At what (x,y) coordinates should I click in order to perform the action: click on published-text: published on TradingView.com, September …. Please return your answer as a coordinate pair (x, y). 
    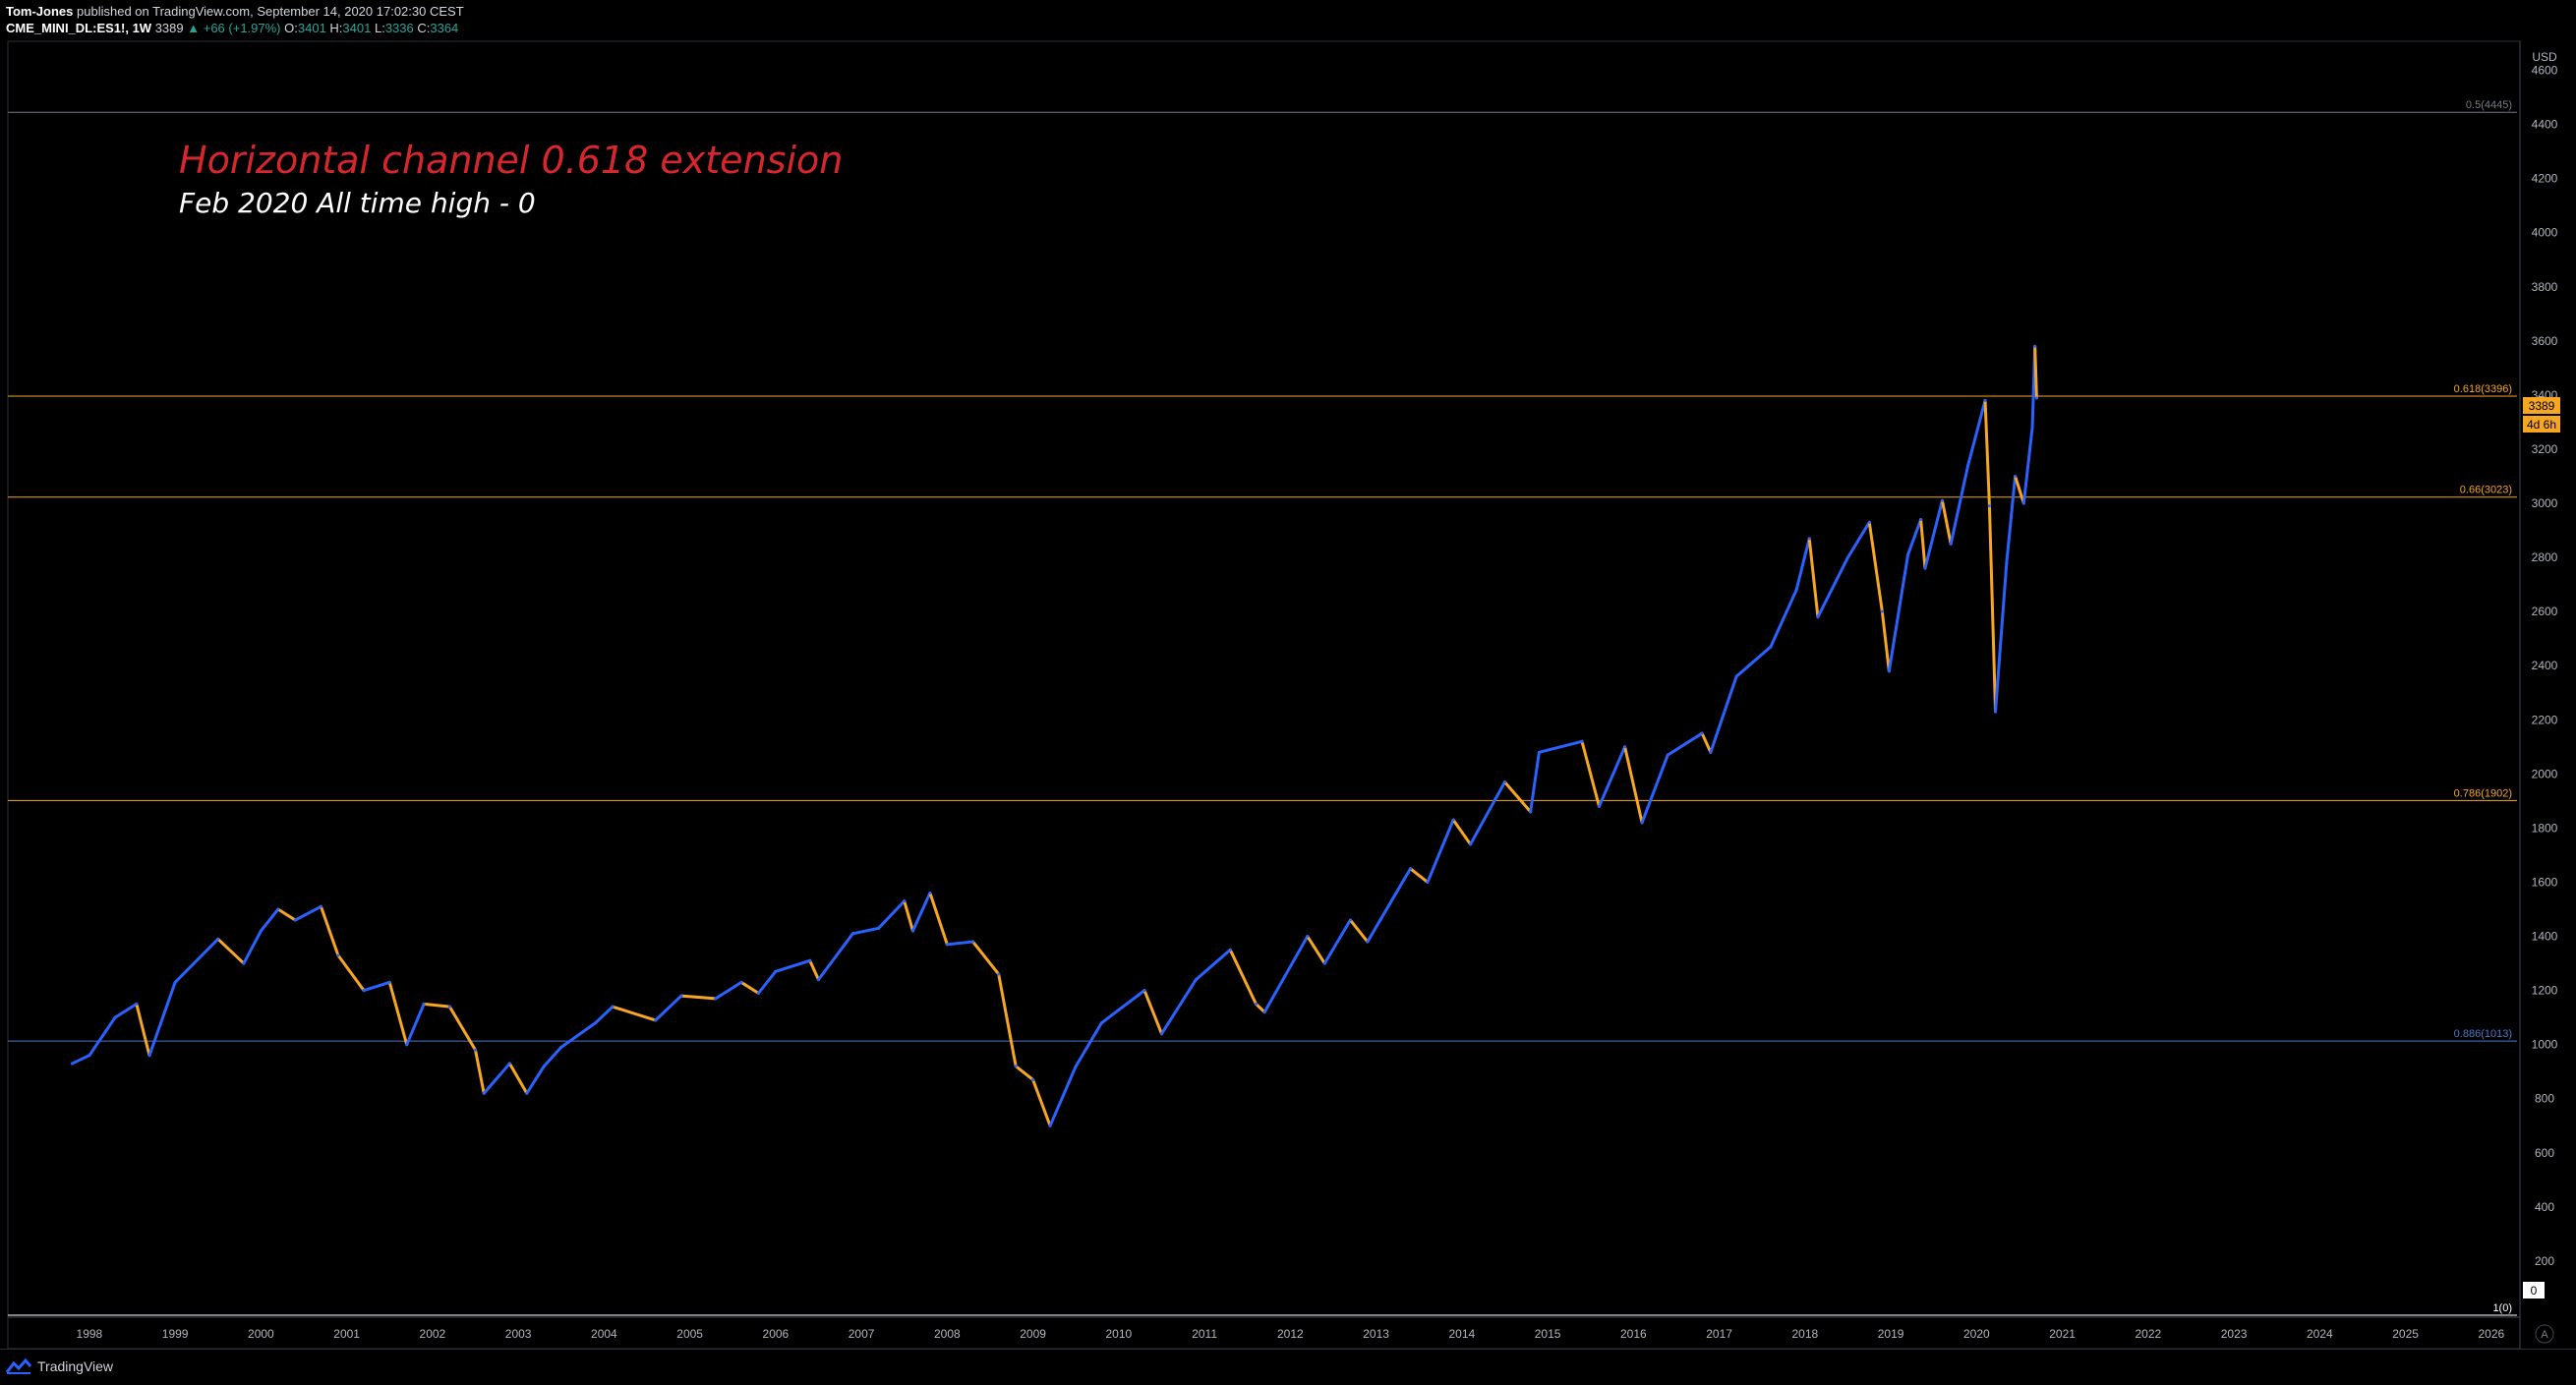
    Looking at the image, I should click on (270, 12).